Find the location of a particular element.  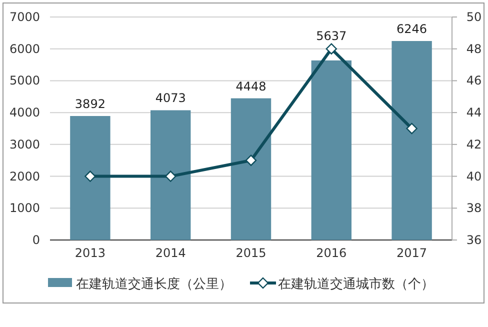

y2-tick-label: 48 is located at coordinates (474, 49).